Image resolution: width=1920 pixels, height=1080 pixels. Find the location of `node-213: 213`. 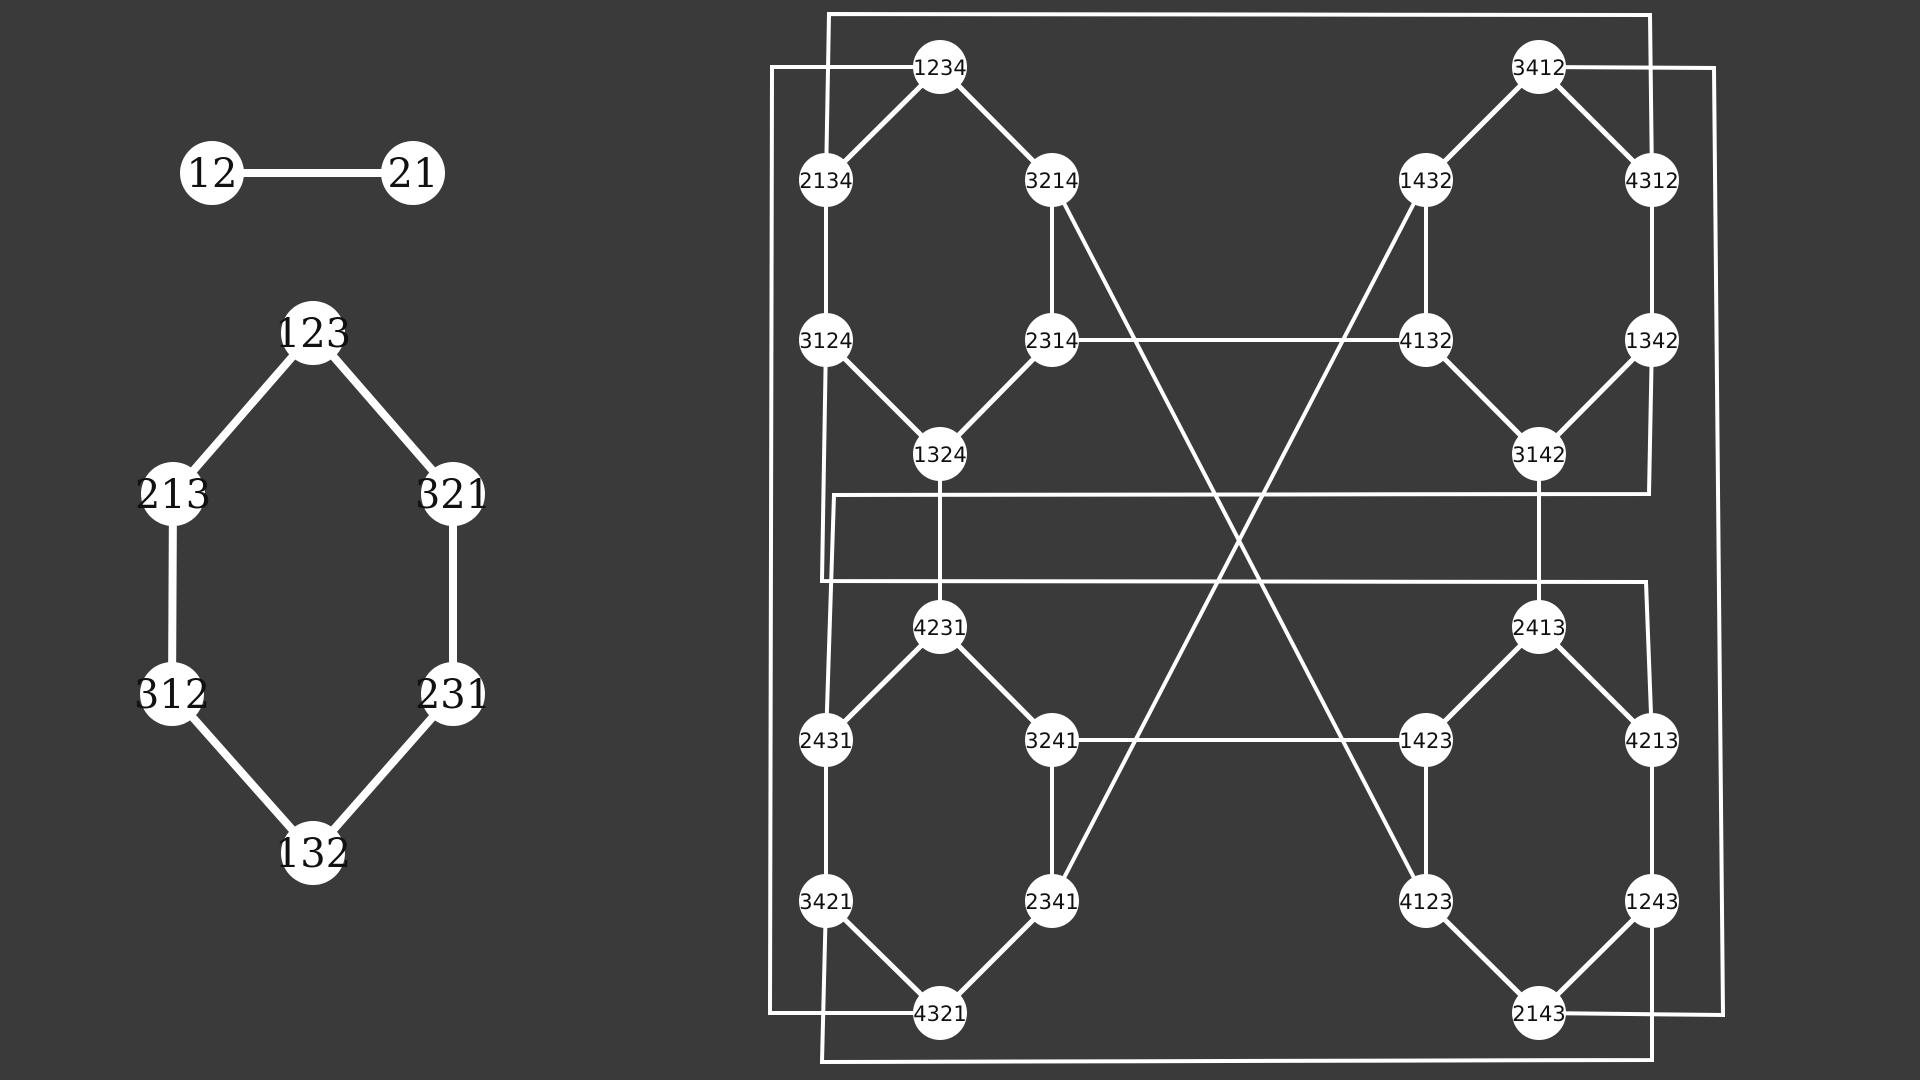

node-213: 213 is located at coordinates (173, 494).